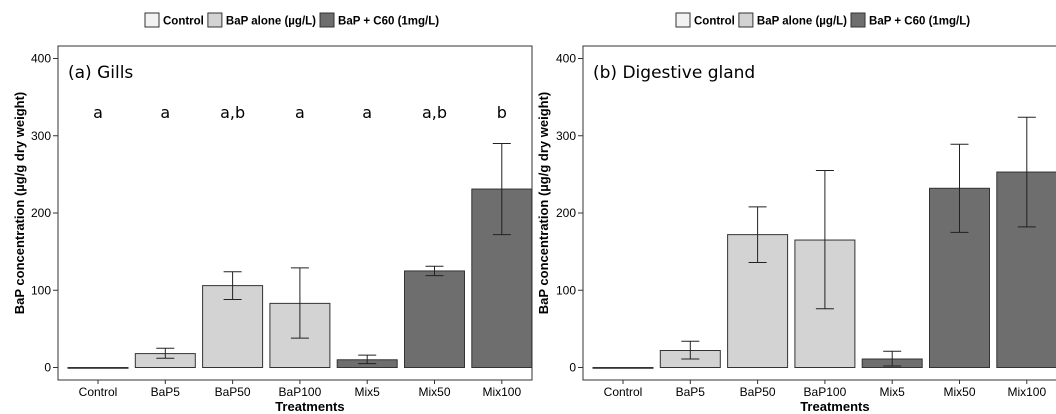 The height and width of the screenshot is (414, 1056). Describe the element at coordinates (502, 112) in the screenshot. I see `significance-letter: b` at that location.